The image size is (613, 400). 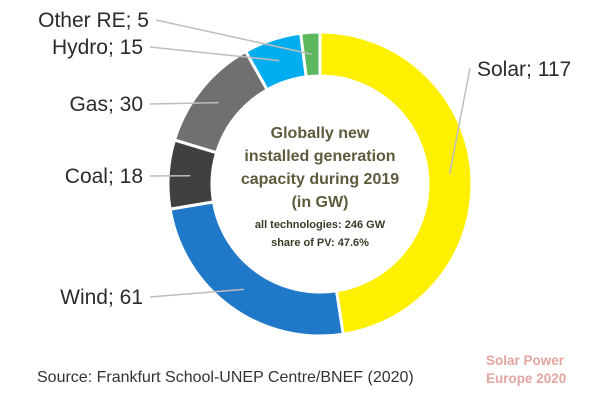 I want to click on leader-line-gas, so click(x=184, y=103).